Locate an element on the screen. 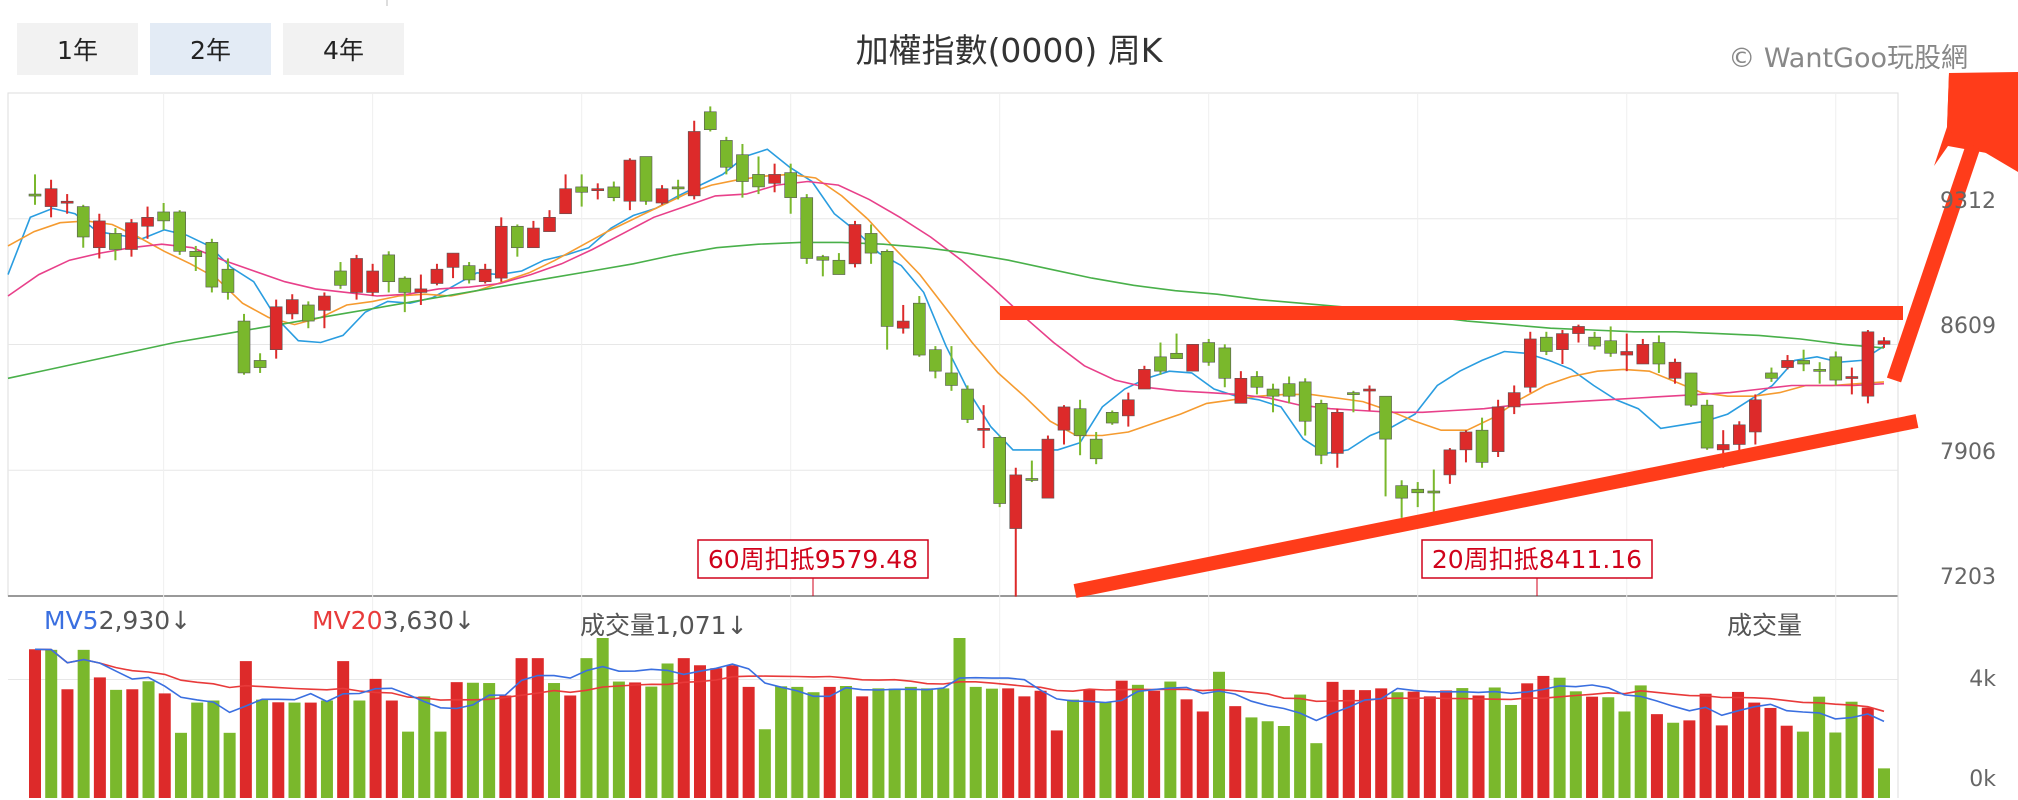 This screenshot has width=2018, height=800. range-button-1y: 1年 is located at coordinates (77, 49).